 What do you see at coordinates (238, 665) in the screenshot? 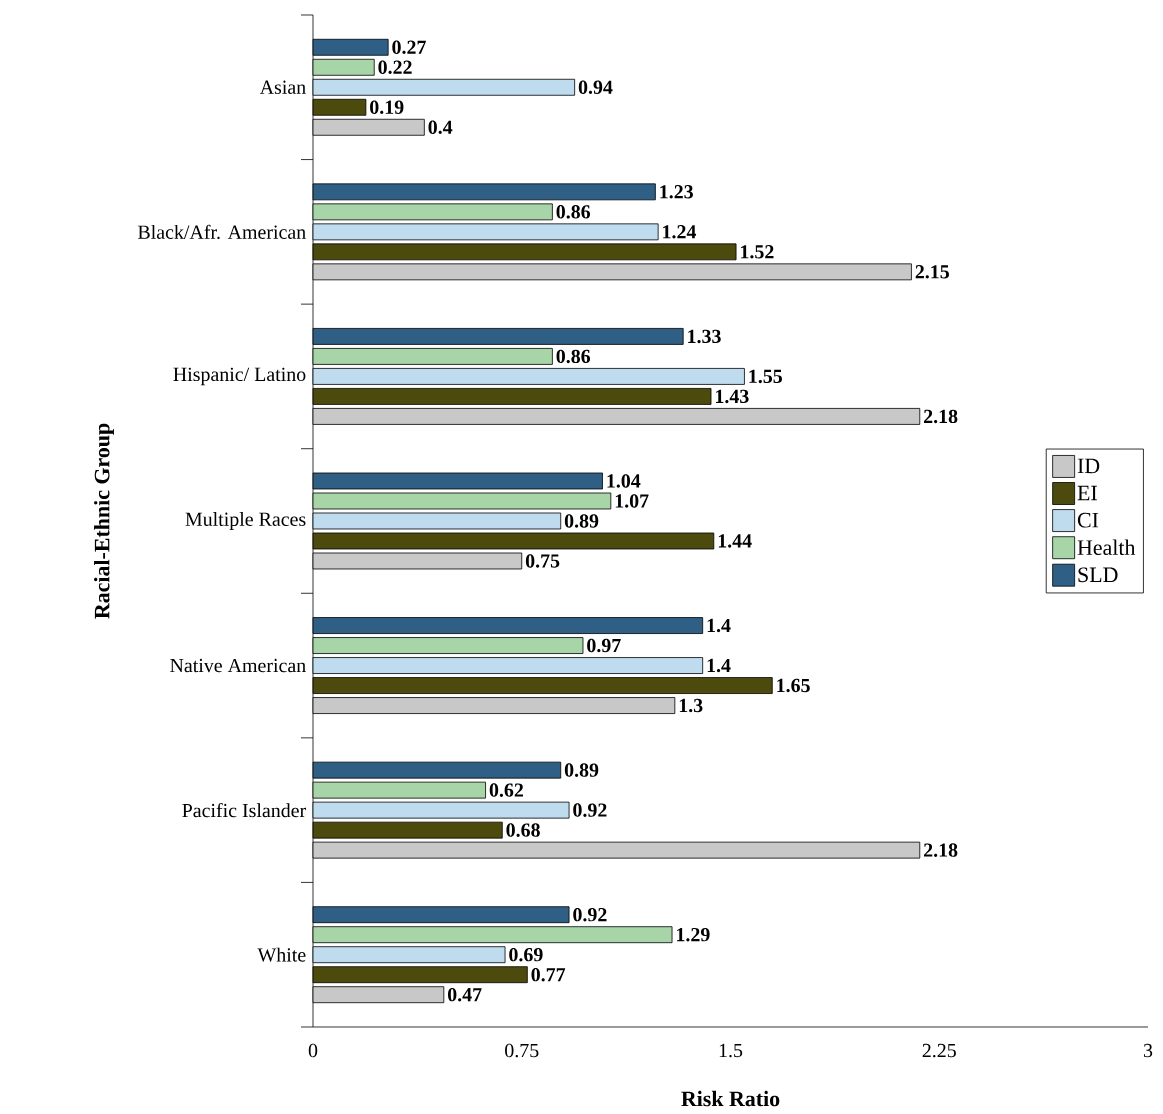
I see `y-tick-label: Native American` at bounding box center [238, 665].